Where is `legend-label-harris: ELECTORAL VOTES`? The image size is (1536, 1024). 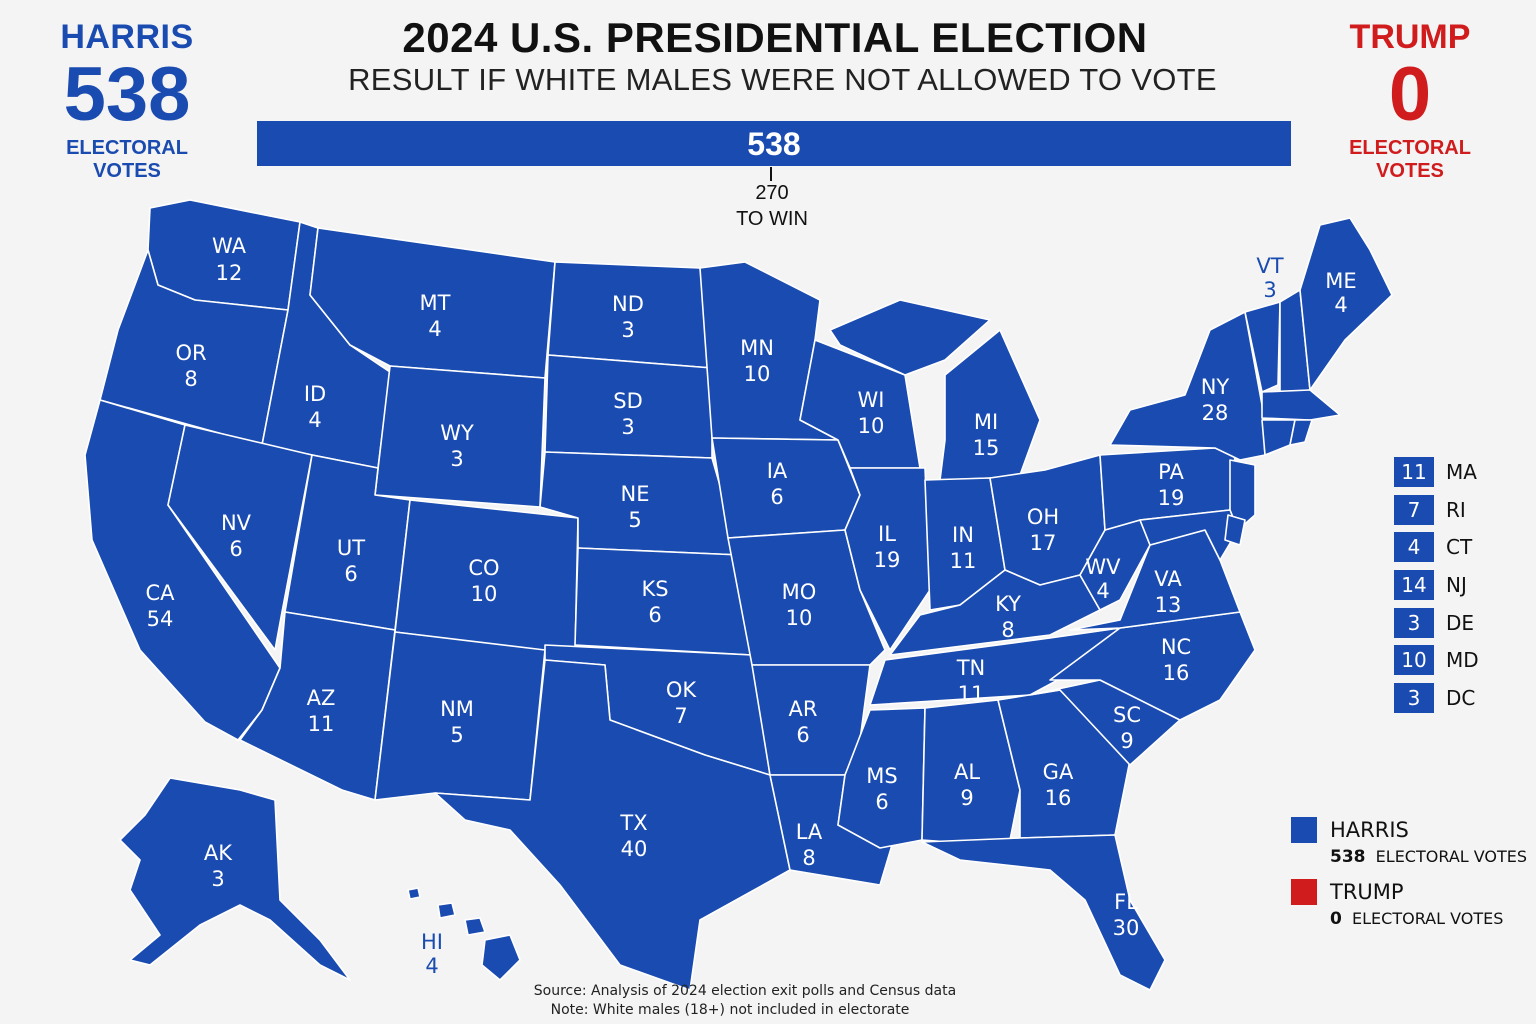 legend-label-harris: ELECTORAL VOTES is located at coordinates (1451, 856).